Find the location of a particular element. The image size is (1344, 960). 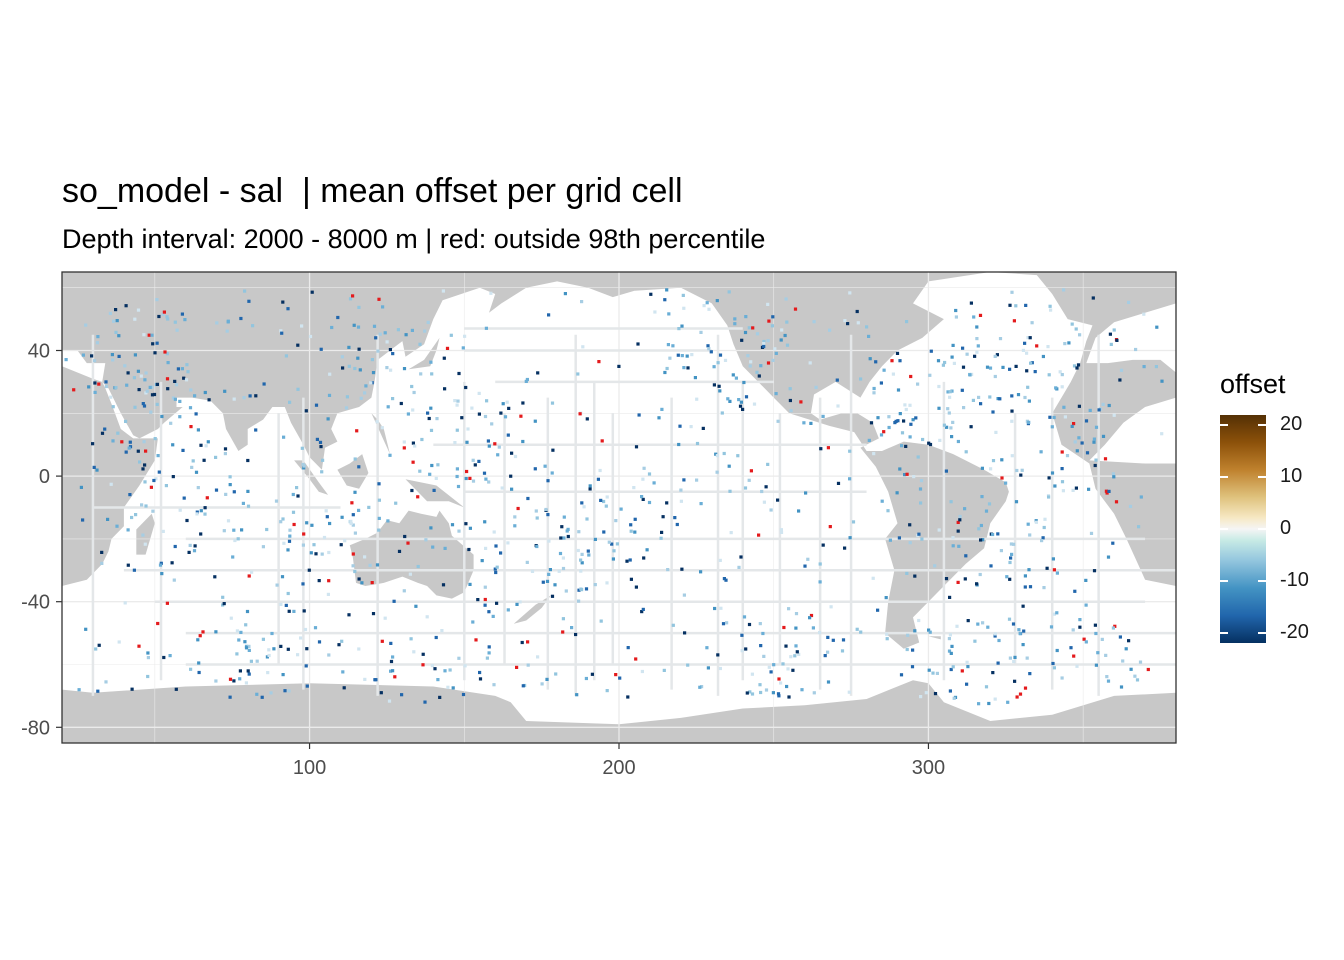

legend-tick-label: -20 is located at coordinates (1294, 631).